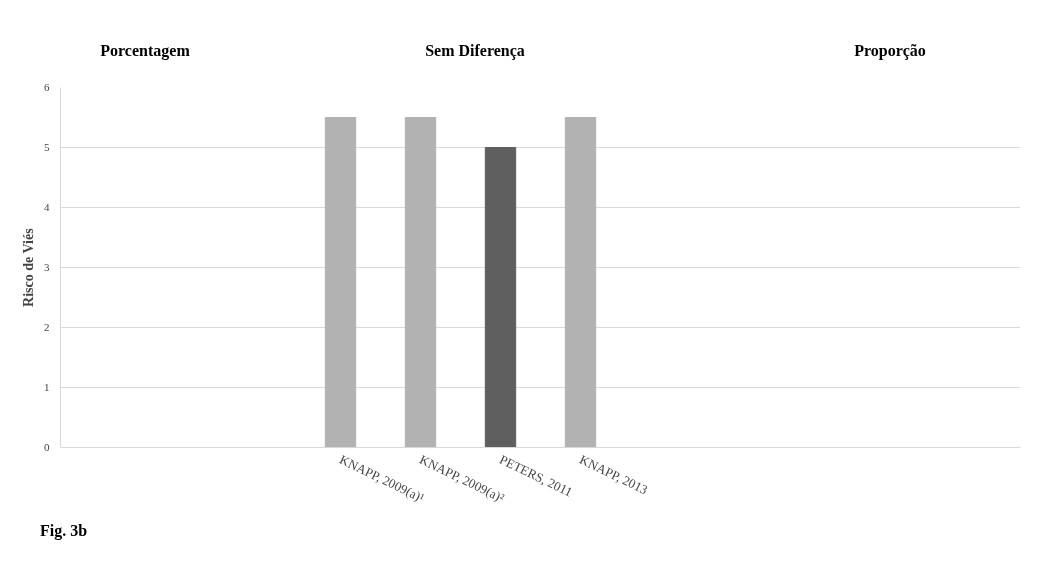 This screenshot has height=566, width=1055. What do you see at coordinates (28, 267) in the screenshot?
I see `y-axis-title: Risco de Viés` at bounding box center [28, 267].